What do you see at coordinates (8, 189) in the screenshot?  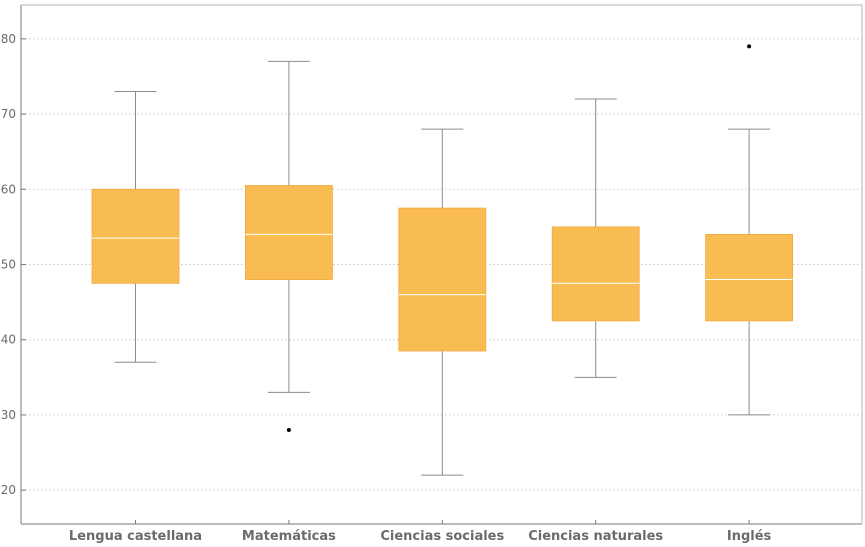 I see `y-tick-label: 60` at bounding box center [8, 189].